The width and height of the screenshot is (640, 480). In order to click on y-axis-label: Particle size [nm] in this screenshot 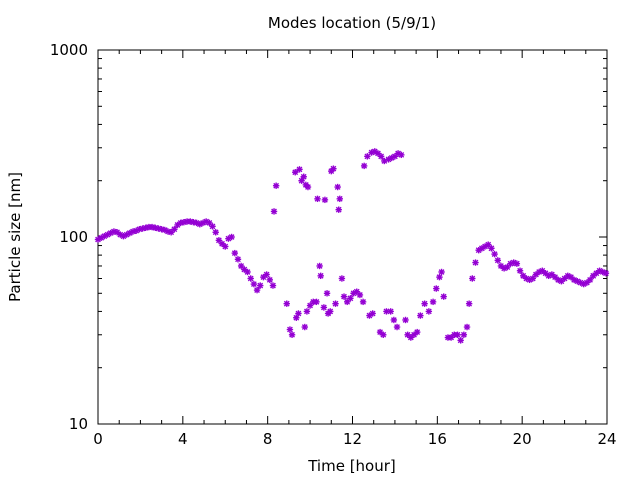, I will do `click(15, 237)`.